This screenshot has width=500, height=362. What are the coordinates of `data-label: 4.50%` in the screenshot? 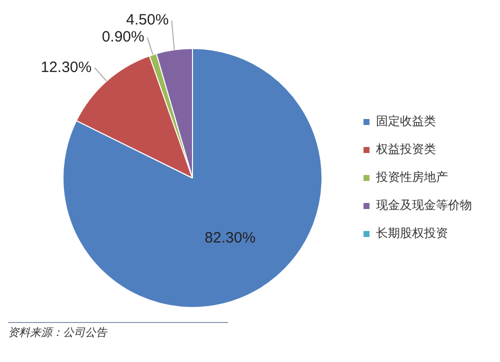 It's located at (147, 20).